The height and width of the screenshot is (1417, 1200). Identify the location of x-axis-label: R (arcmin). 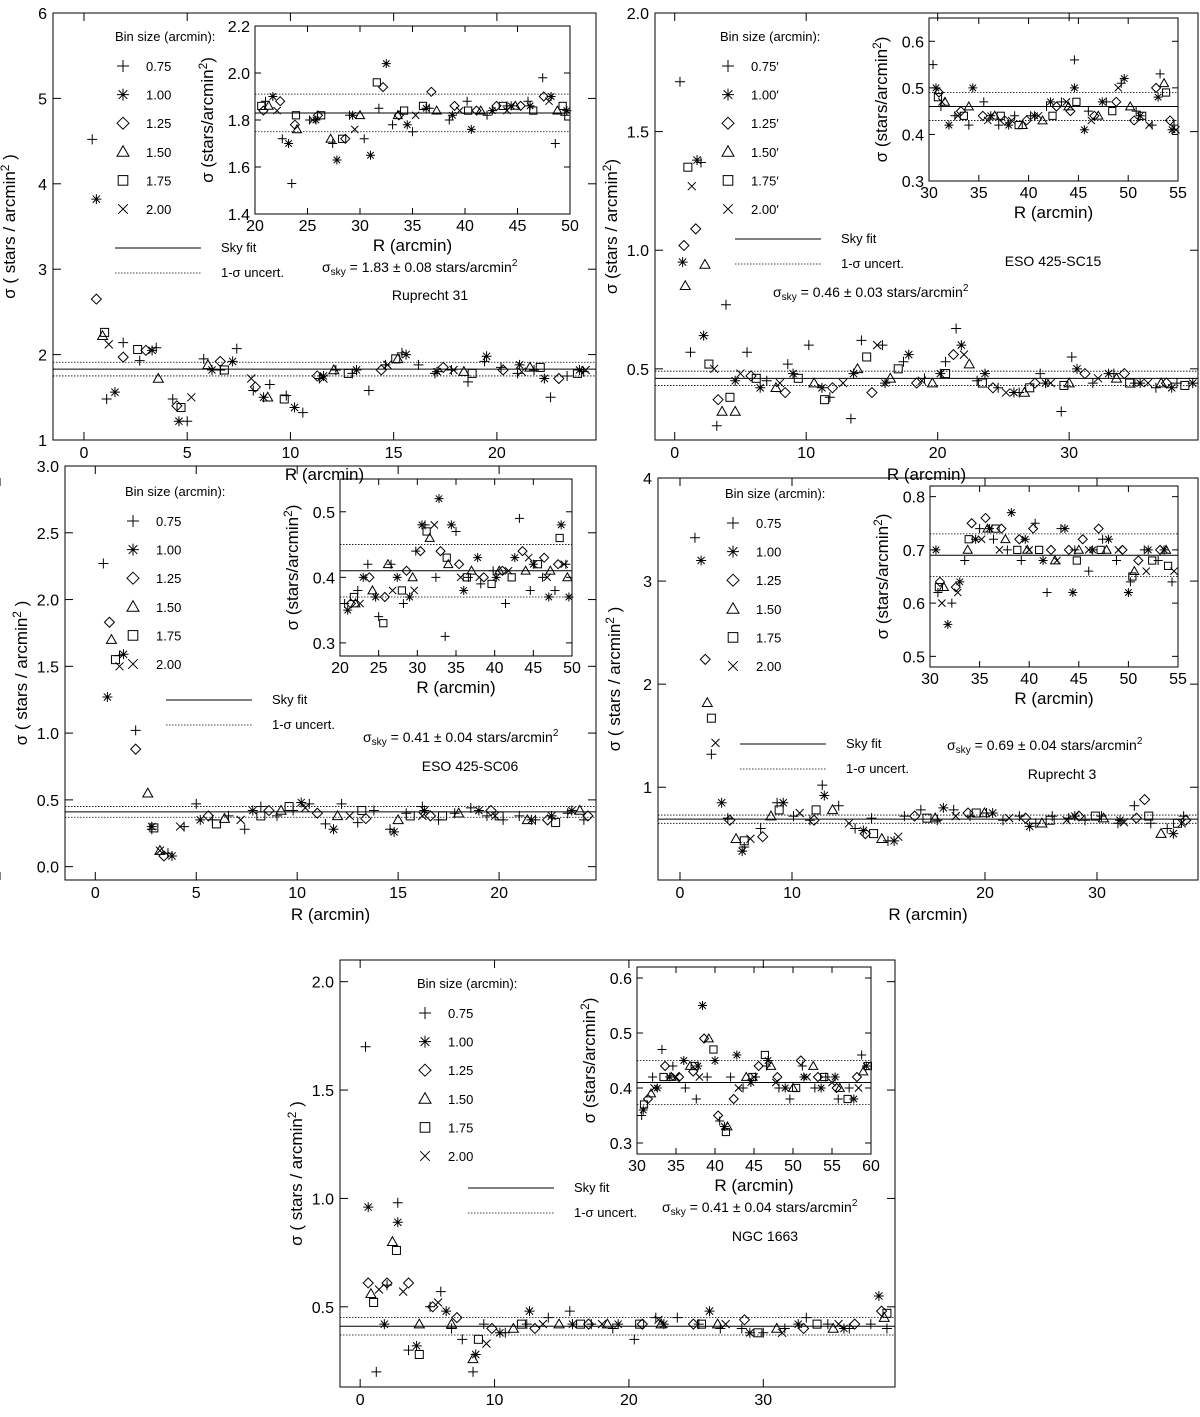
(330, 914).